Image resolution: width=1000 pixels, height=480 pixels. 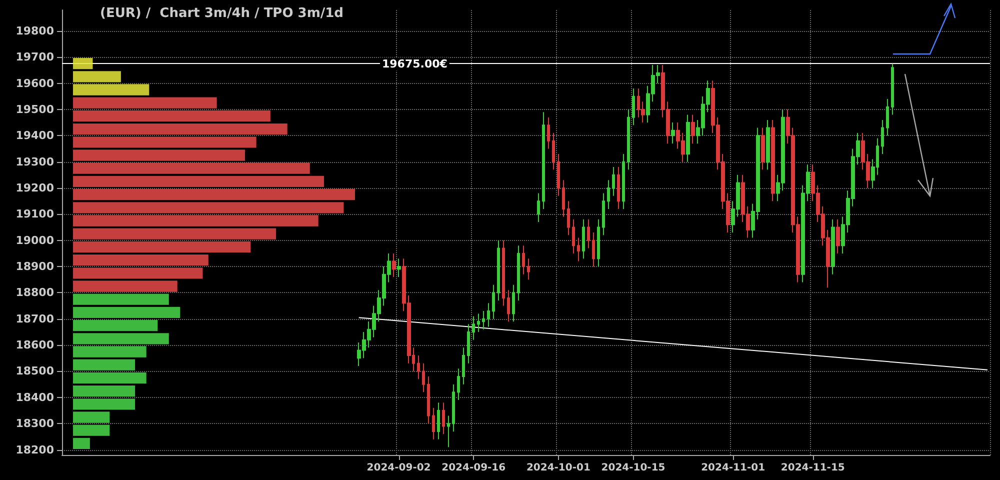 What do you see at coordinates (35, 57) in the screenshot?
I see `y-tick-label: 19700` at bounding box center [35, 57].